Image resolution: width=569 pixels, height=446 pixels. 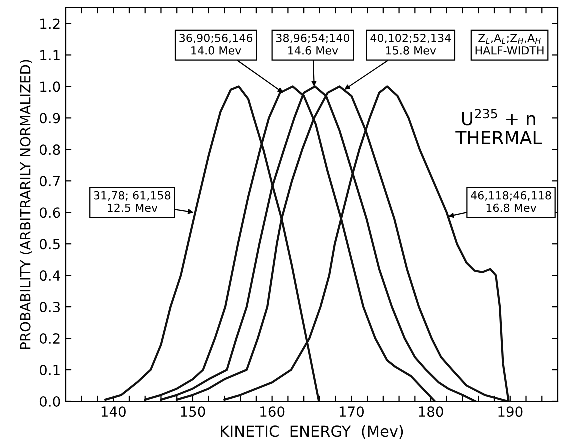 What do you see at coordinates (50, 24) in the screenshot?
I see `y-tick-label: 1.2` at bounding box center [50, 24].